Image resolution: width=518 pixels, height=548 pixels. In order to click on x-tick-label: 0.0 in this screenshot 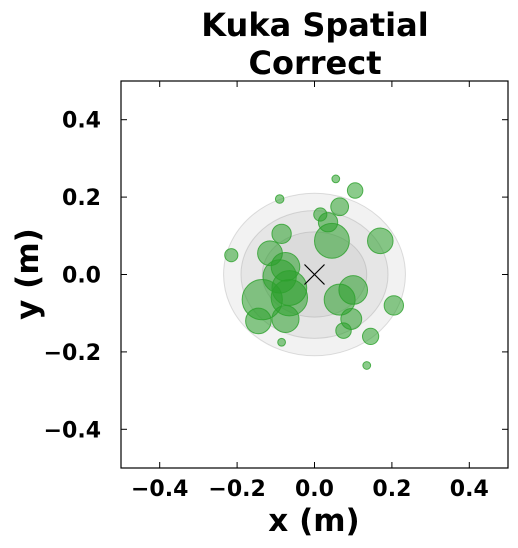, I will do `click(314, 489)`.